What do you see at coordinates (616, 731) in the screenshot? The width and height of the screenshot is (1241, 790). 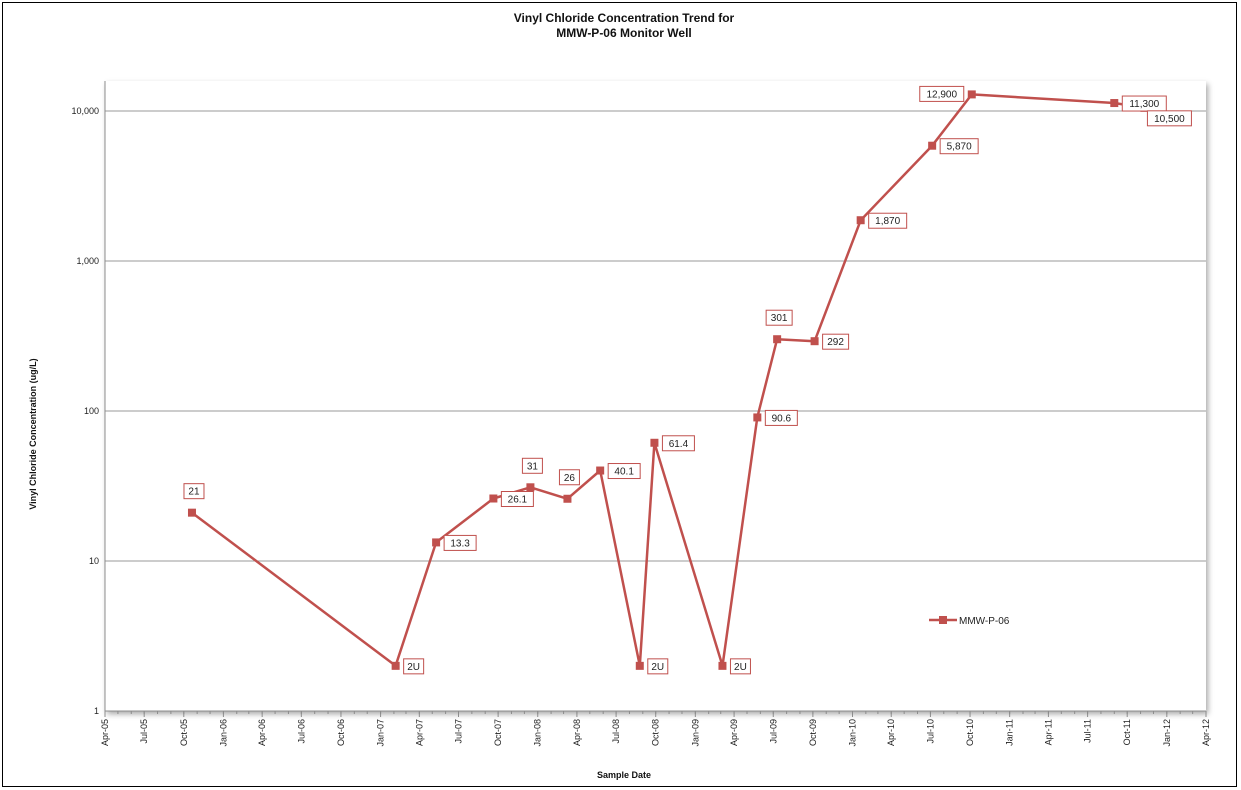 I see `x-tick-label: Jul-08` at bounding box center [616, 731].